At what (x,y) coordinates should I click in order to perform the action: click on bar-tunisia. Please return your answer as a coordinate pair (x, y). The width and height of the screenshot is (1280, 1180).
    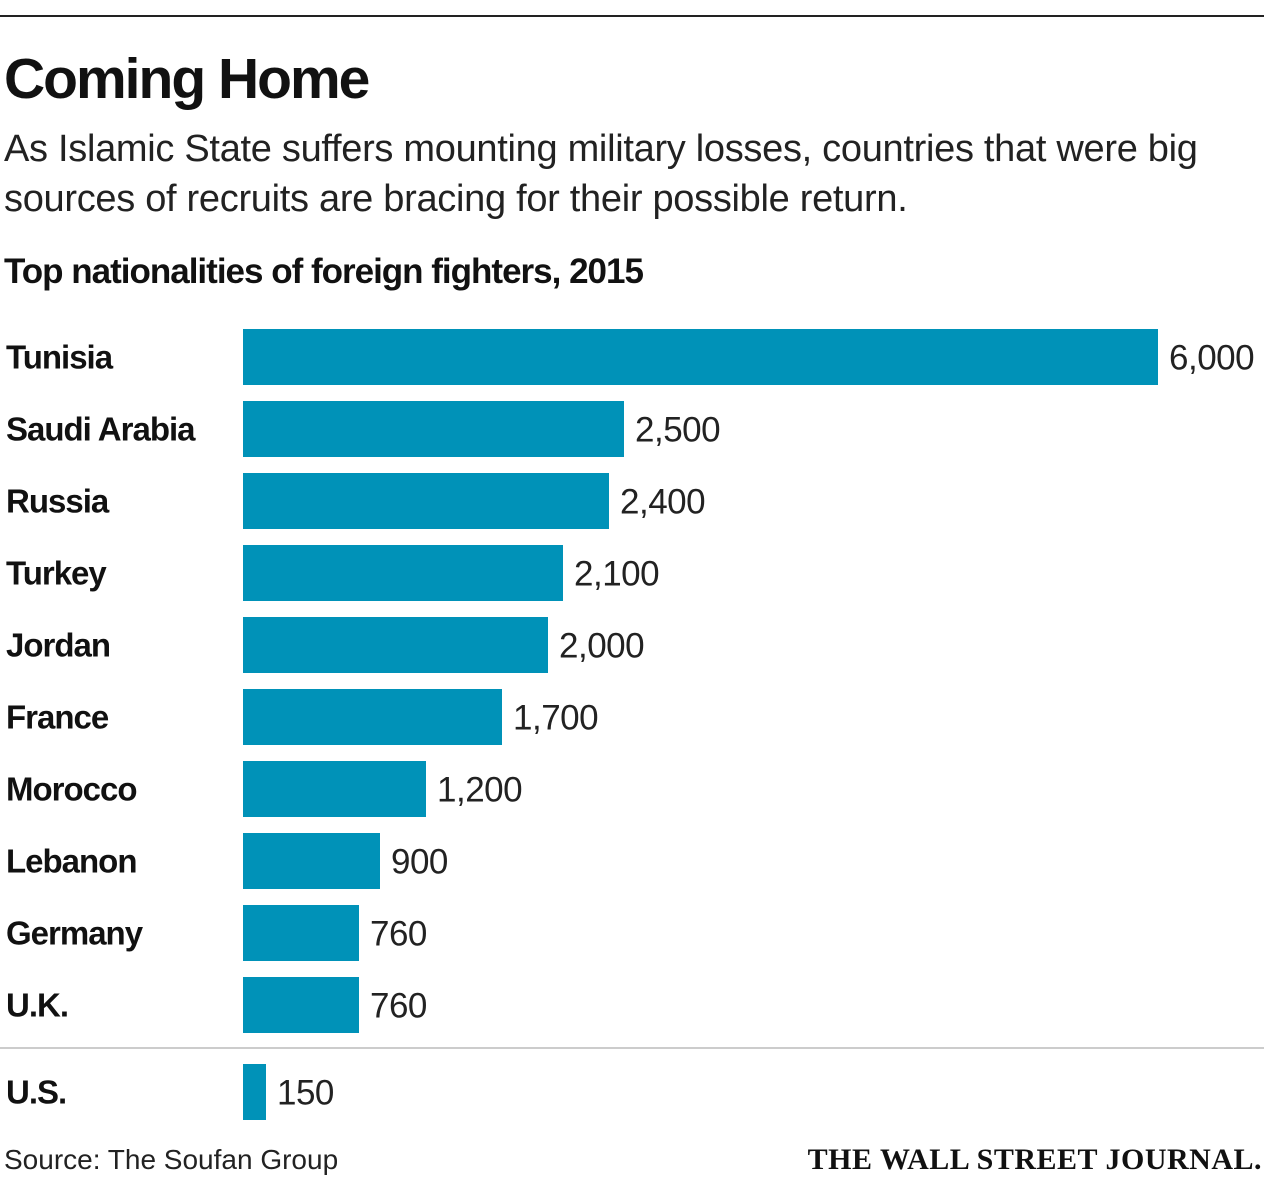
    Looking at the image, I should click on (700, 357).